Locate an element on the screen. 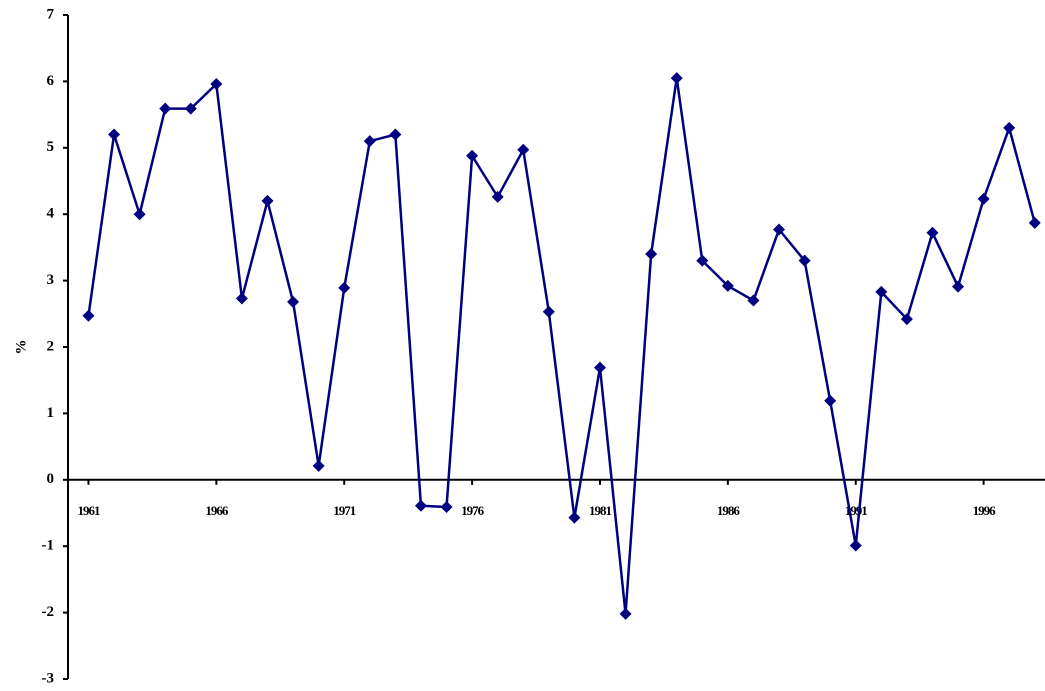 This screenshot has height=691, width=1045. x-tick-label: 1971 is located at coordinates (344, 510).